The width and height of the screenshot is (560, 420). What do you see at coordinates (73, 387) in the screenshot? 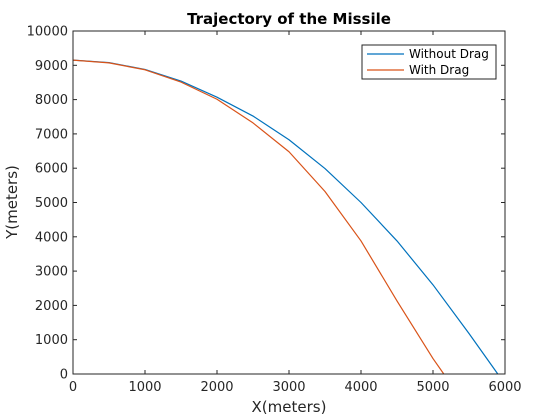
I see `x-tick-label: 0` at bounding box center [73, 387].